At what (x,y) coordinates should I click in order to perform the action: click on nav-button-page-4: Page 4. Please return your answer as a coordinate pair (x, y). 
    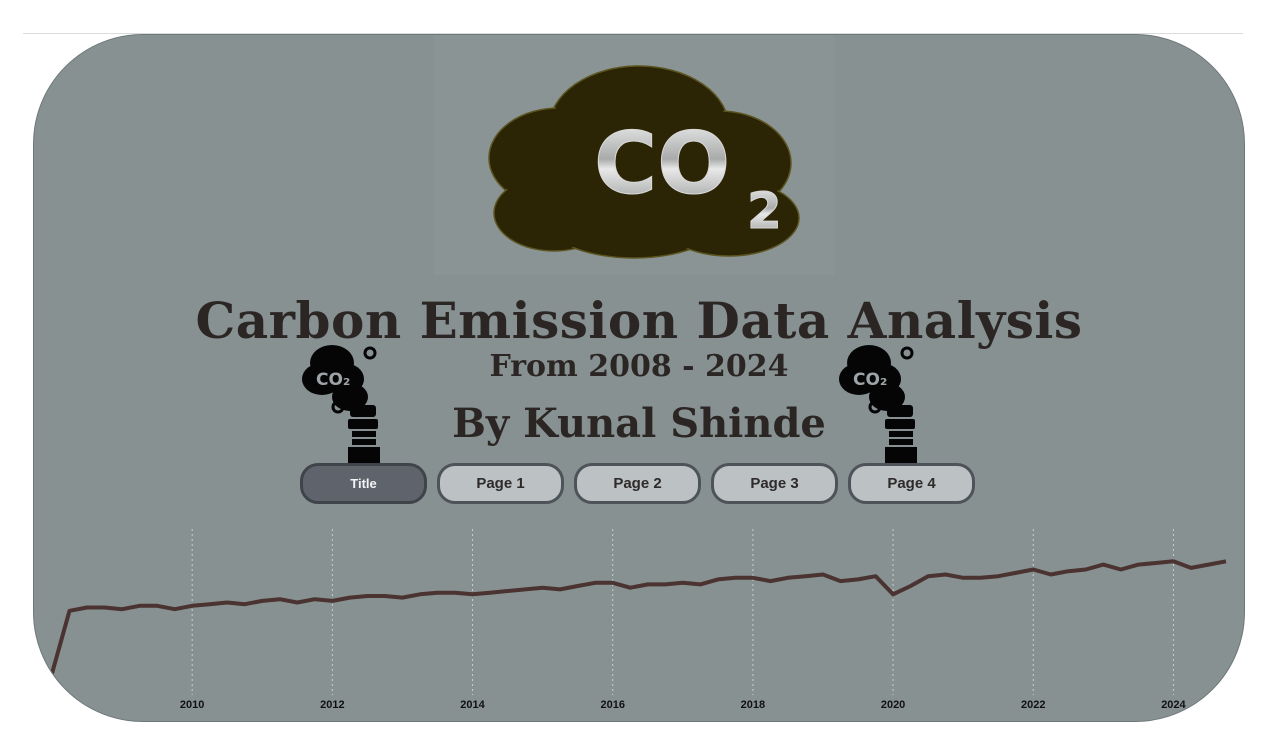
    Looking at the image, I should click on (911, 483).